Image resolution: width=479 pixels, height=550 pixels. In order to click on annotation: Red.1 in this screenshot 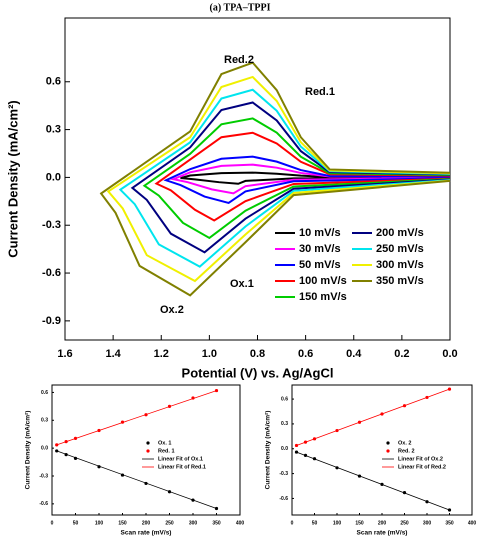, I will do `click(320, 92)`.